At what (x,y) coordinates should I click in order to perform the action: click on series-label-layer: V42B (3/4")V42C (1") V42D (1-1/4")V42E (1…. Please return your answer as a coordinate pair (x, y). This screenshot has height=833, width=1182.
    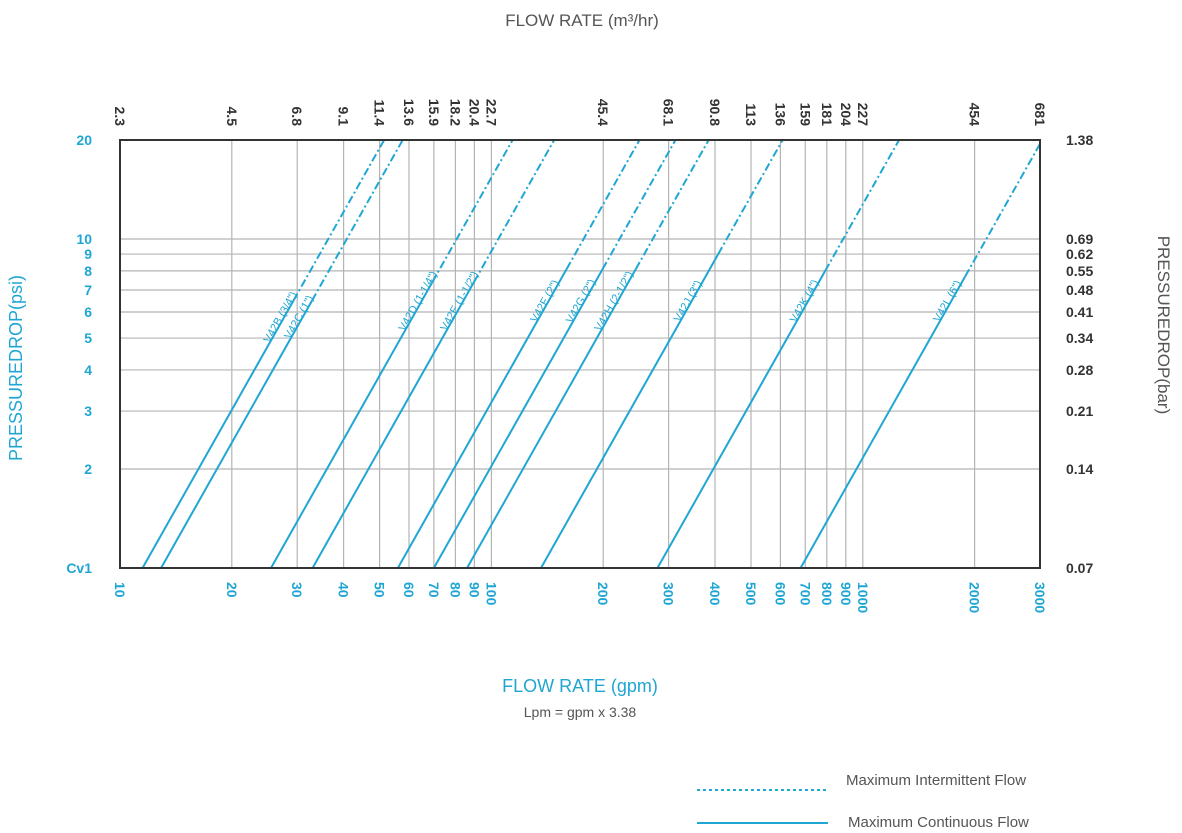
    Looking at the image, I should click on (613, 307).